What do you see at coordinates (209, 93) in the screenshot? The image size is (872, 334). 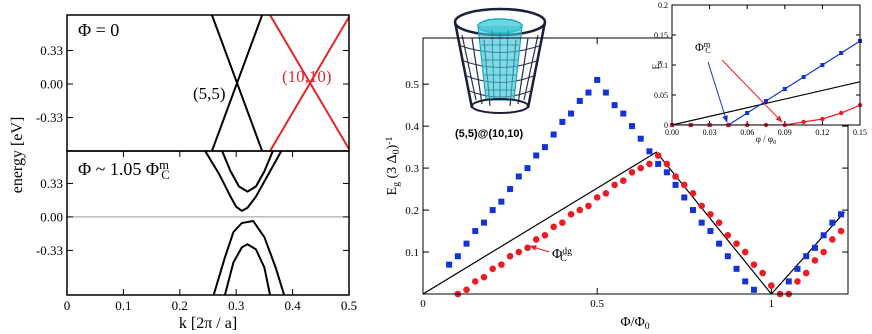 I see `annotation: (5,5)` at bounding box center [209, 93].